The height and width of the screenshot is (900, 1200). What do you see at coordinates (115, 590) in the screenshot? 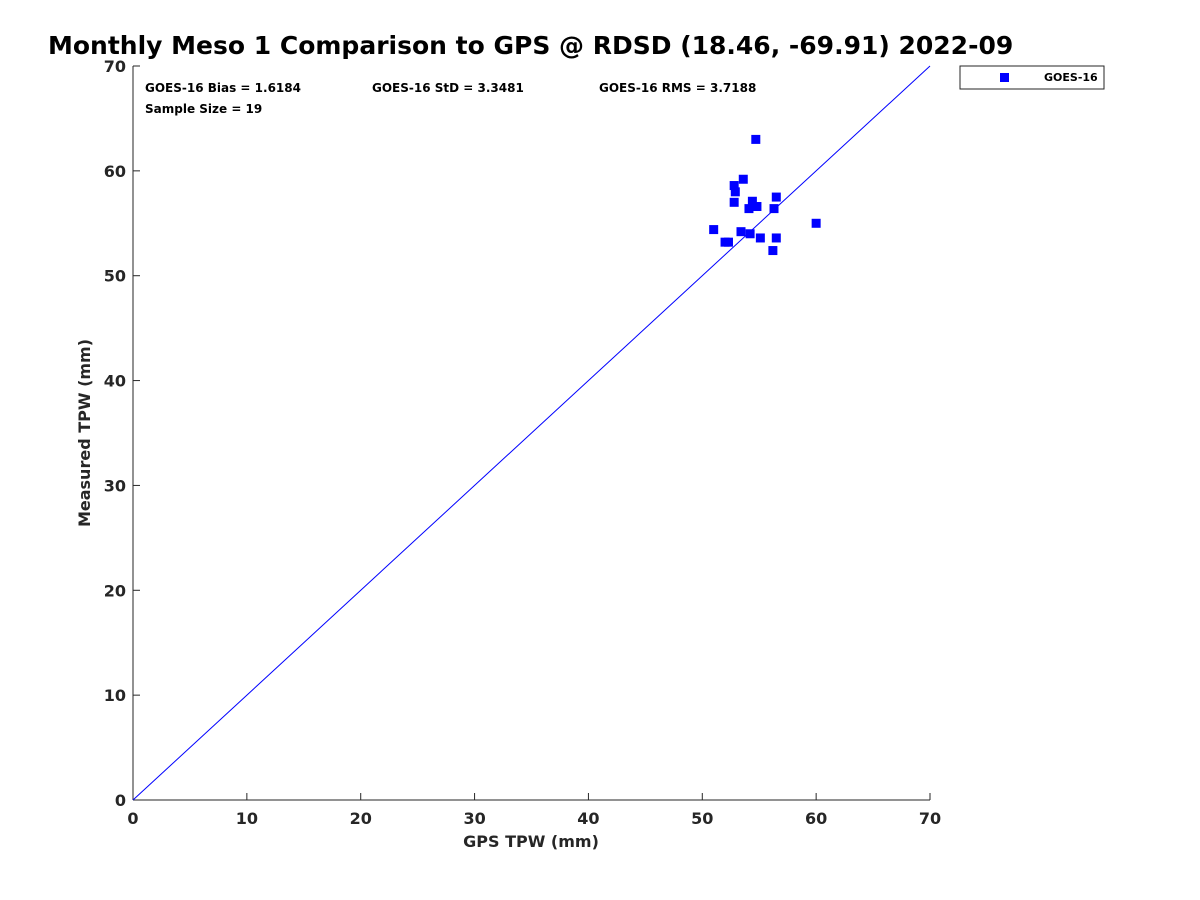
I see `y-tick-label: 20` at bounding box center [115, 590].